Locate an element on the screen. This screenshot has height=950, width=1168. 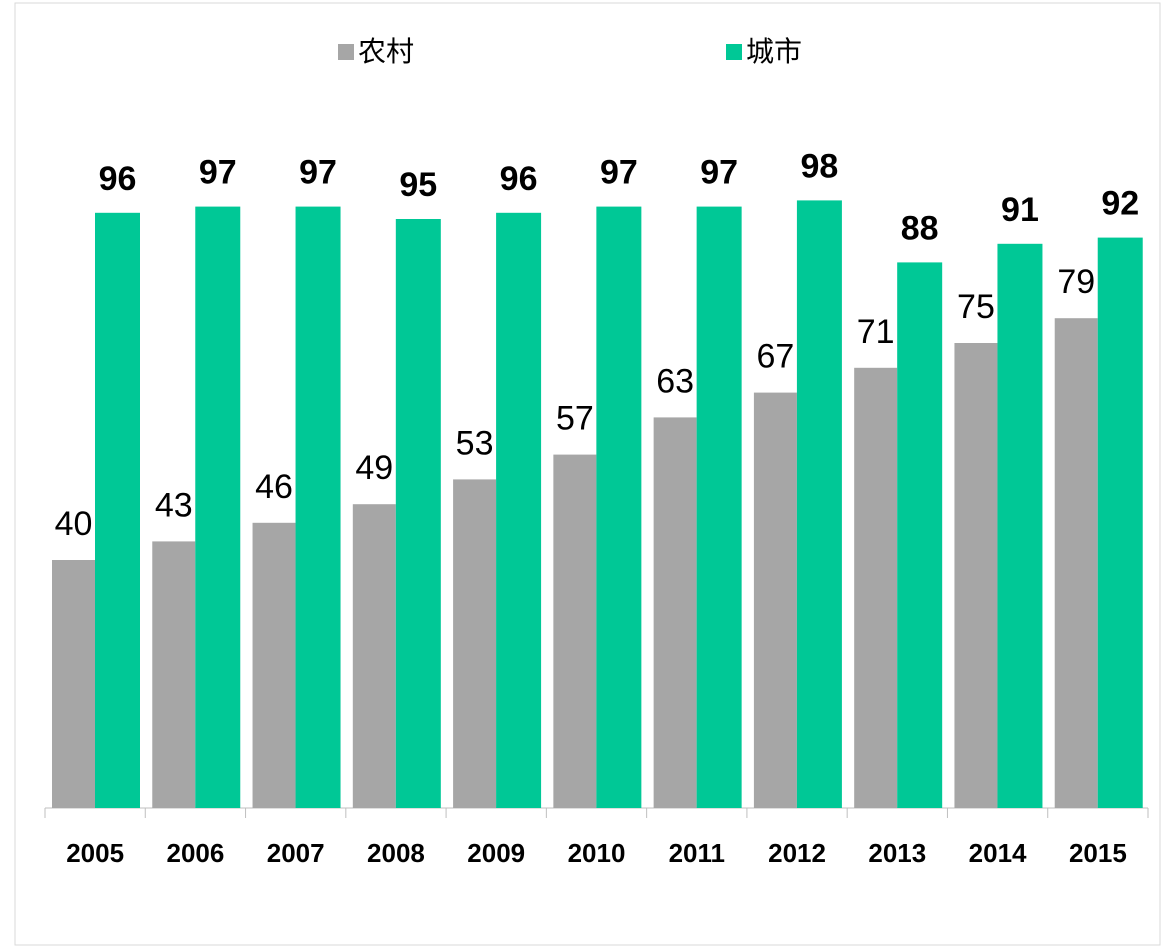
data-label: 98 is located at coordinates (819, 166).